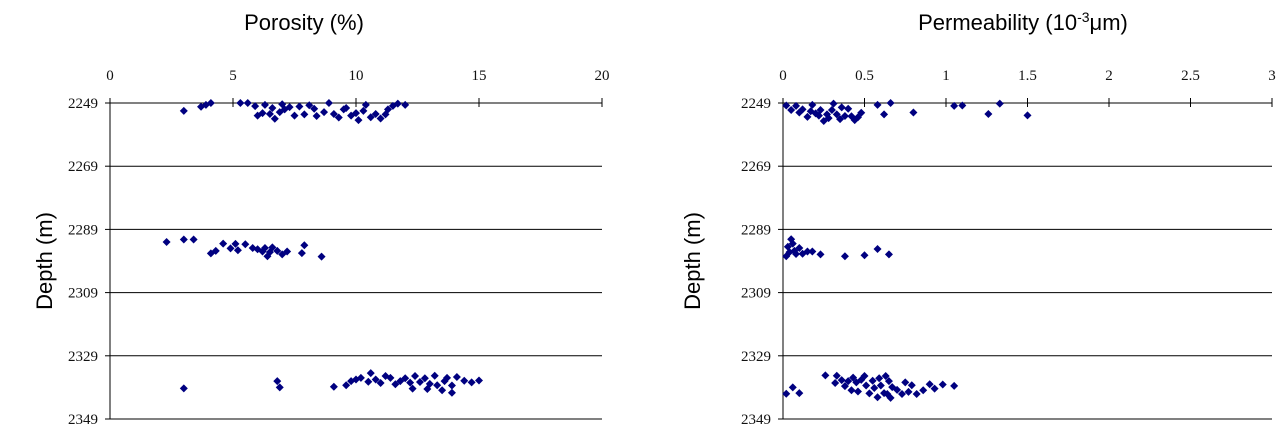 The height and width of the screenshot is (435, 1288). Describe the element at coordinates (83, 294) in the screenshot. I see `porosity-y-tick-label: 2309` at that location.